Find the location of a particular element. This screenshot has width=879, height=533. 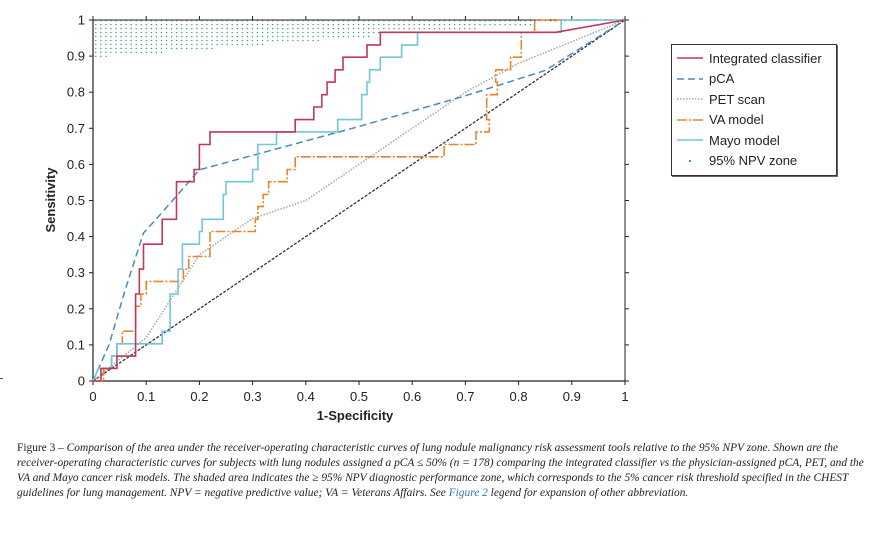

figure-2-link: Figure 2 is located at coordinates (468, 493).